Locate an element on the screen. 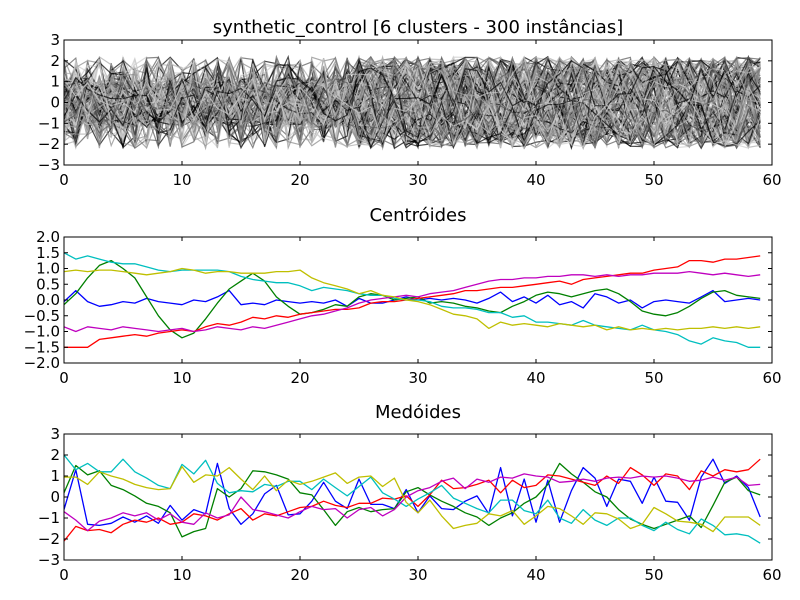 The width and height of the screenshot is (800, 600). y-tick-label: −1.5 is located at coordinates (42, 347).